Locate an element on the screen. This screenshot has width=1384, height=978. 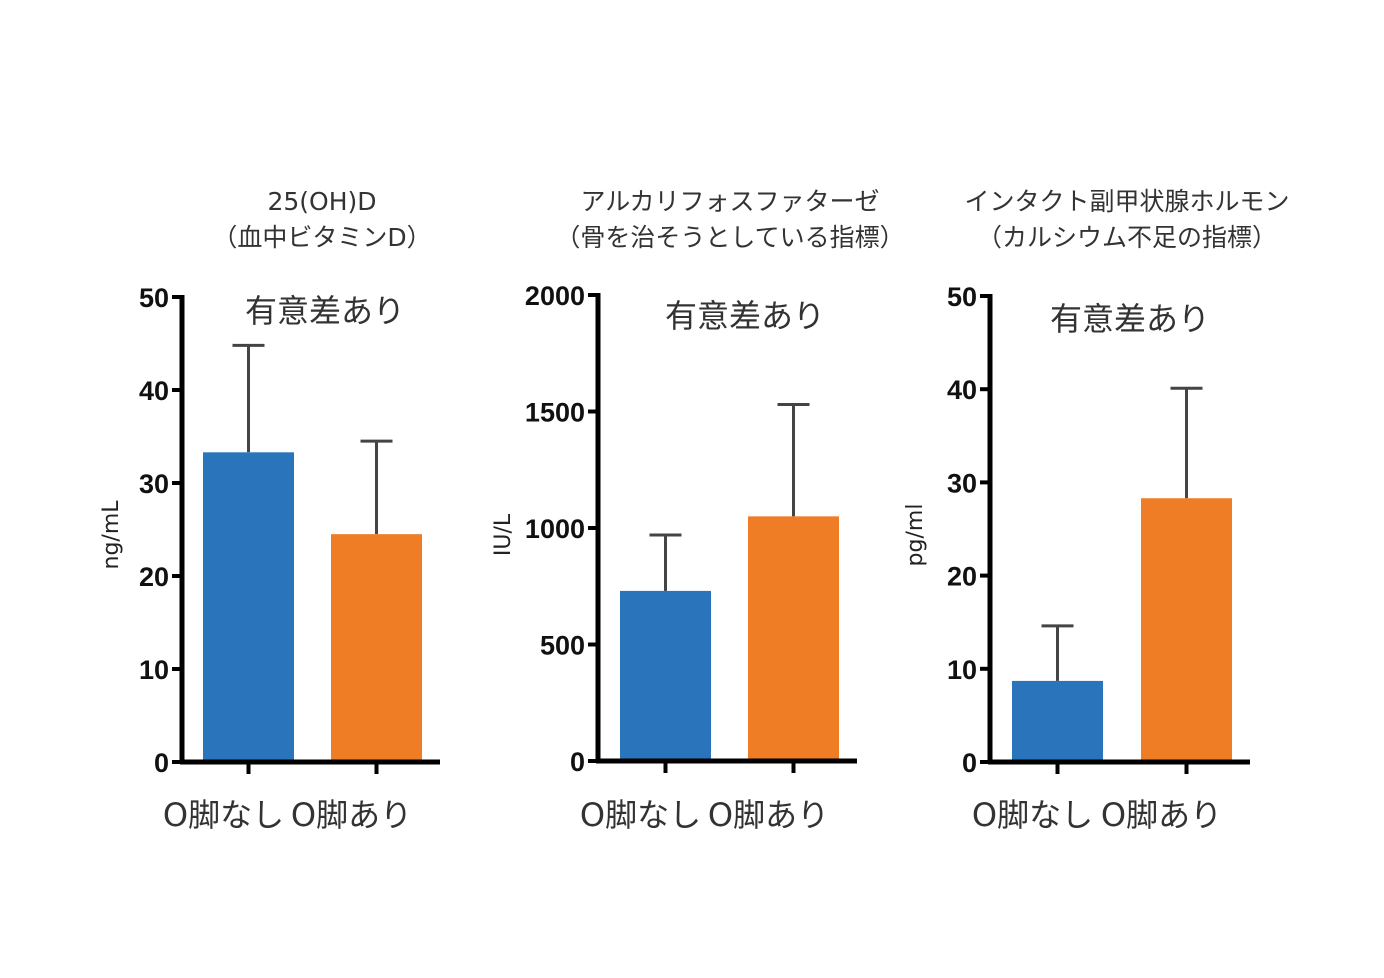
y-tick-label: 1500 is located at coordinates (555, 413).